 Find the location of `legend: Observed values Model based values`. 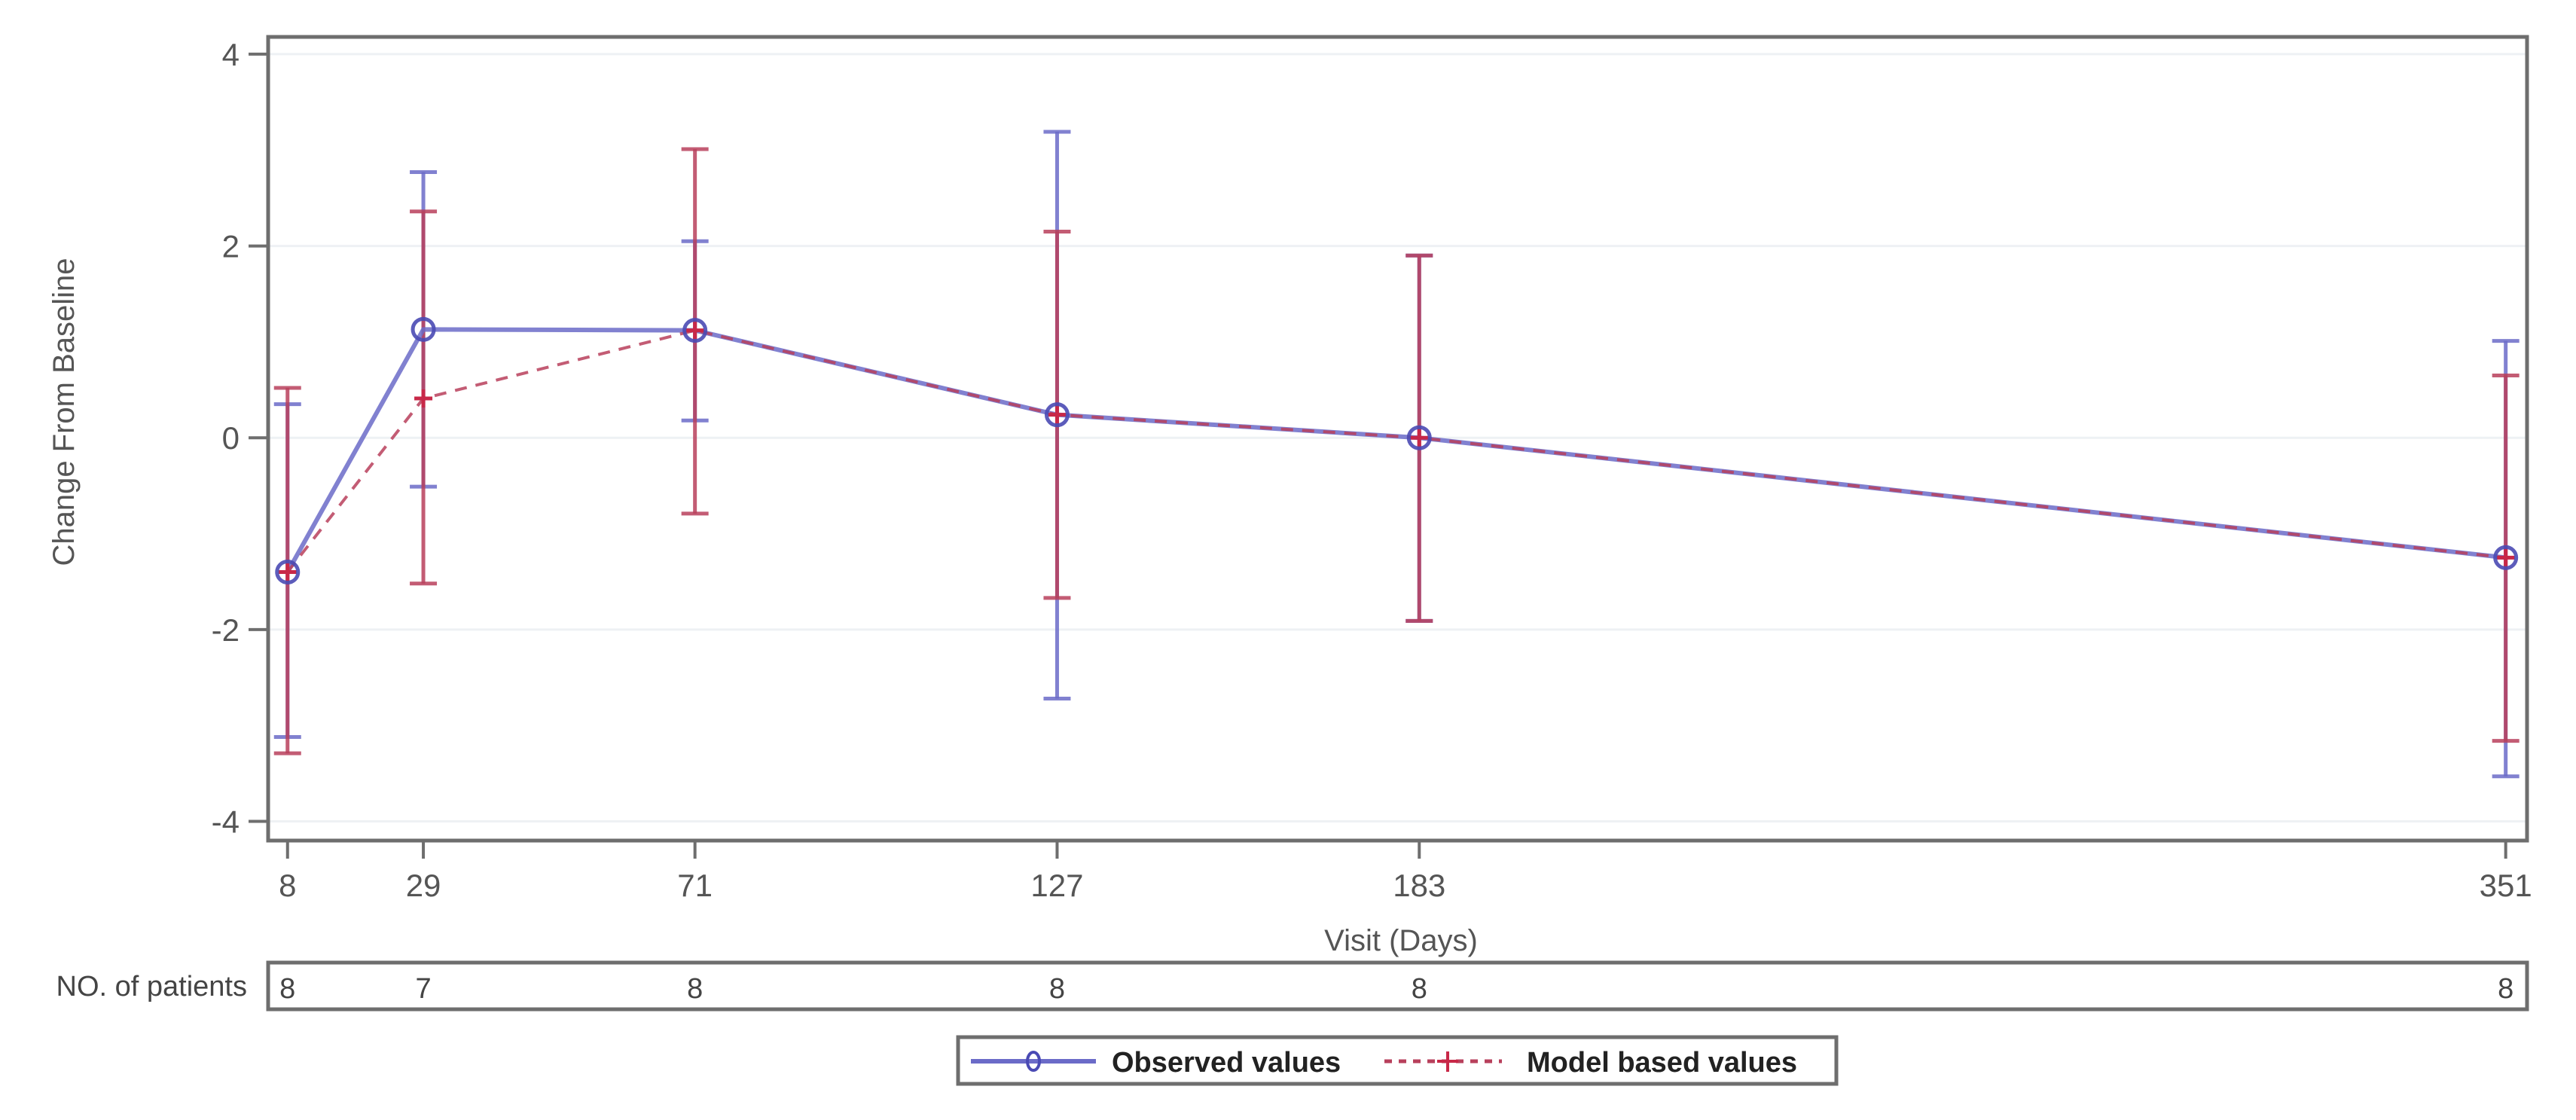

legend: Observed values Model based values is located at coordinates (1398, 1060).